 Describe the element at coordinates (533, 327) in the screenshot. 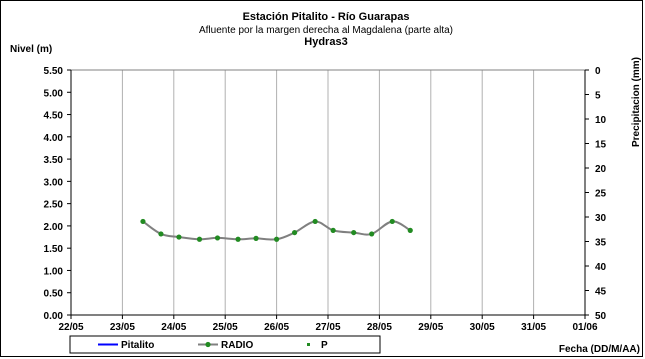

I see `x-tick-label: 31/05` at that location.